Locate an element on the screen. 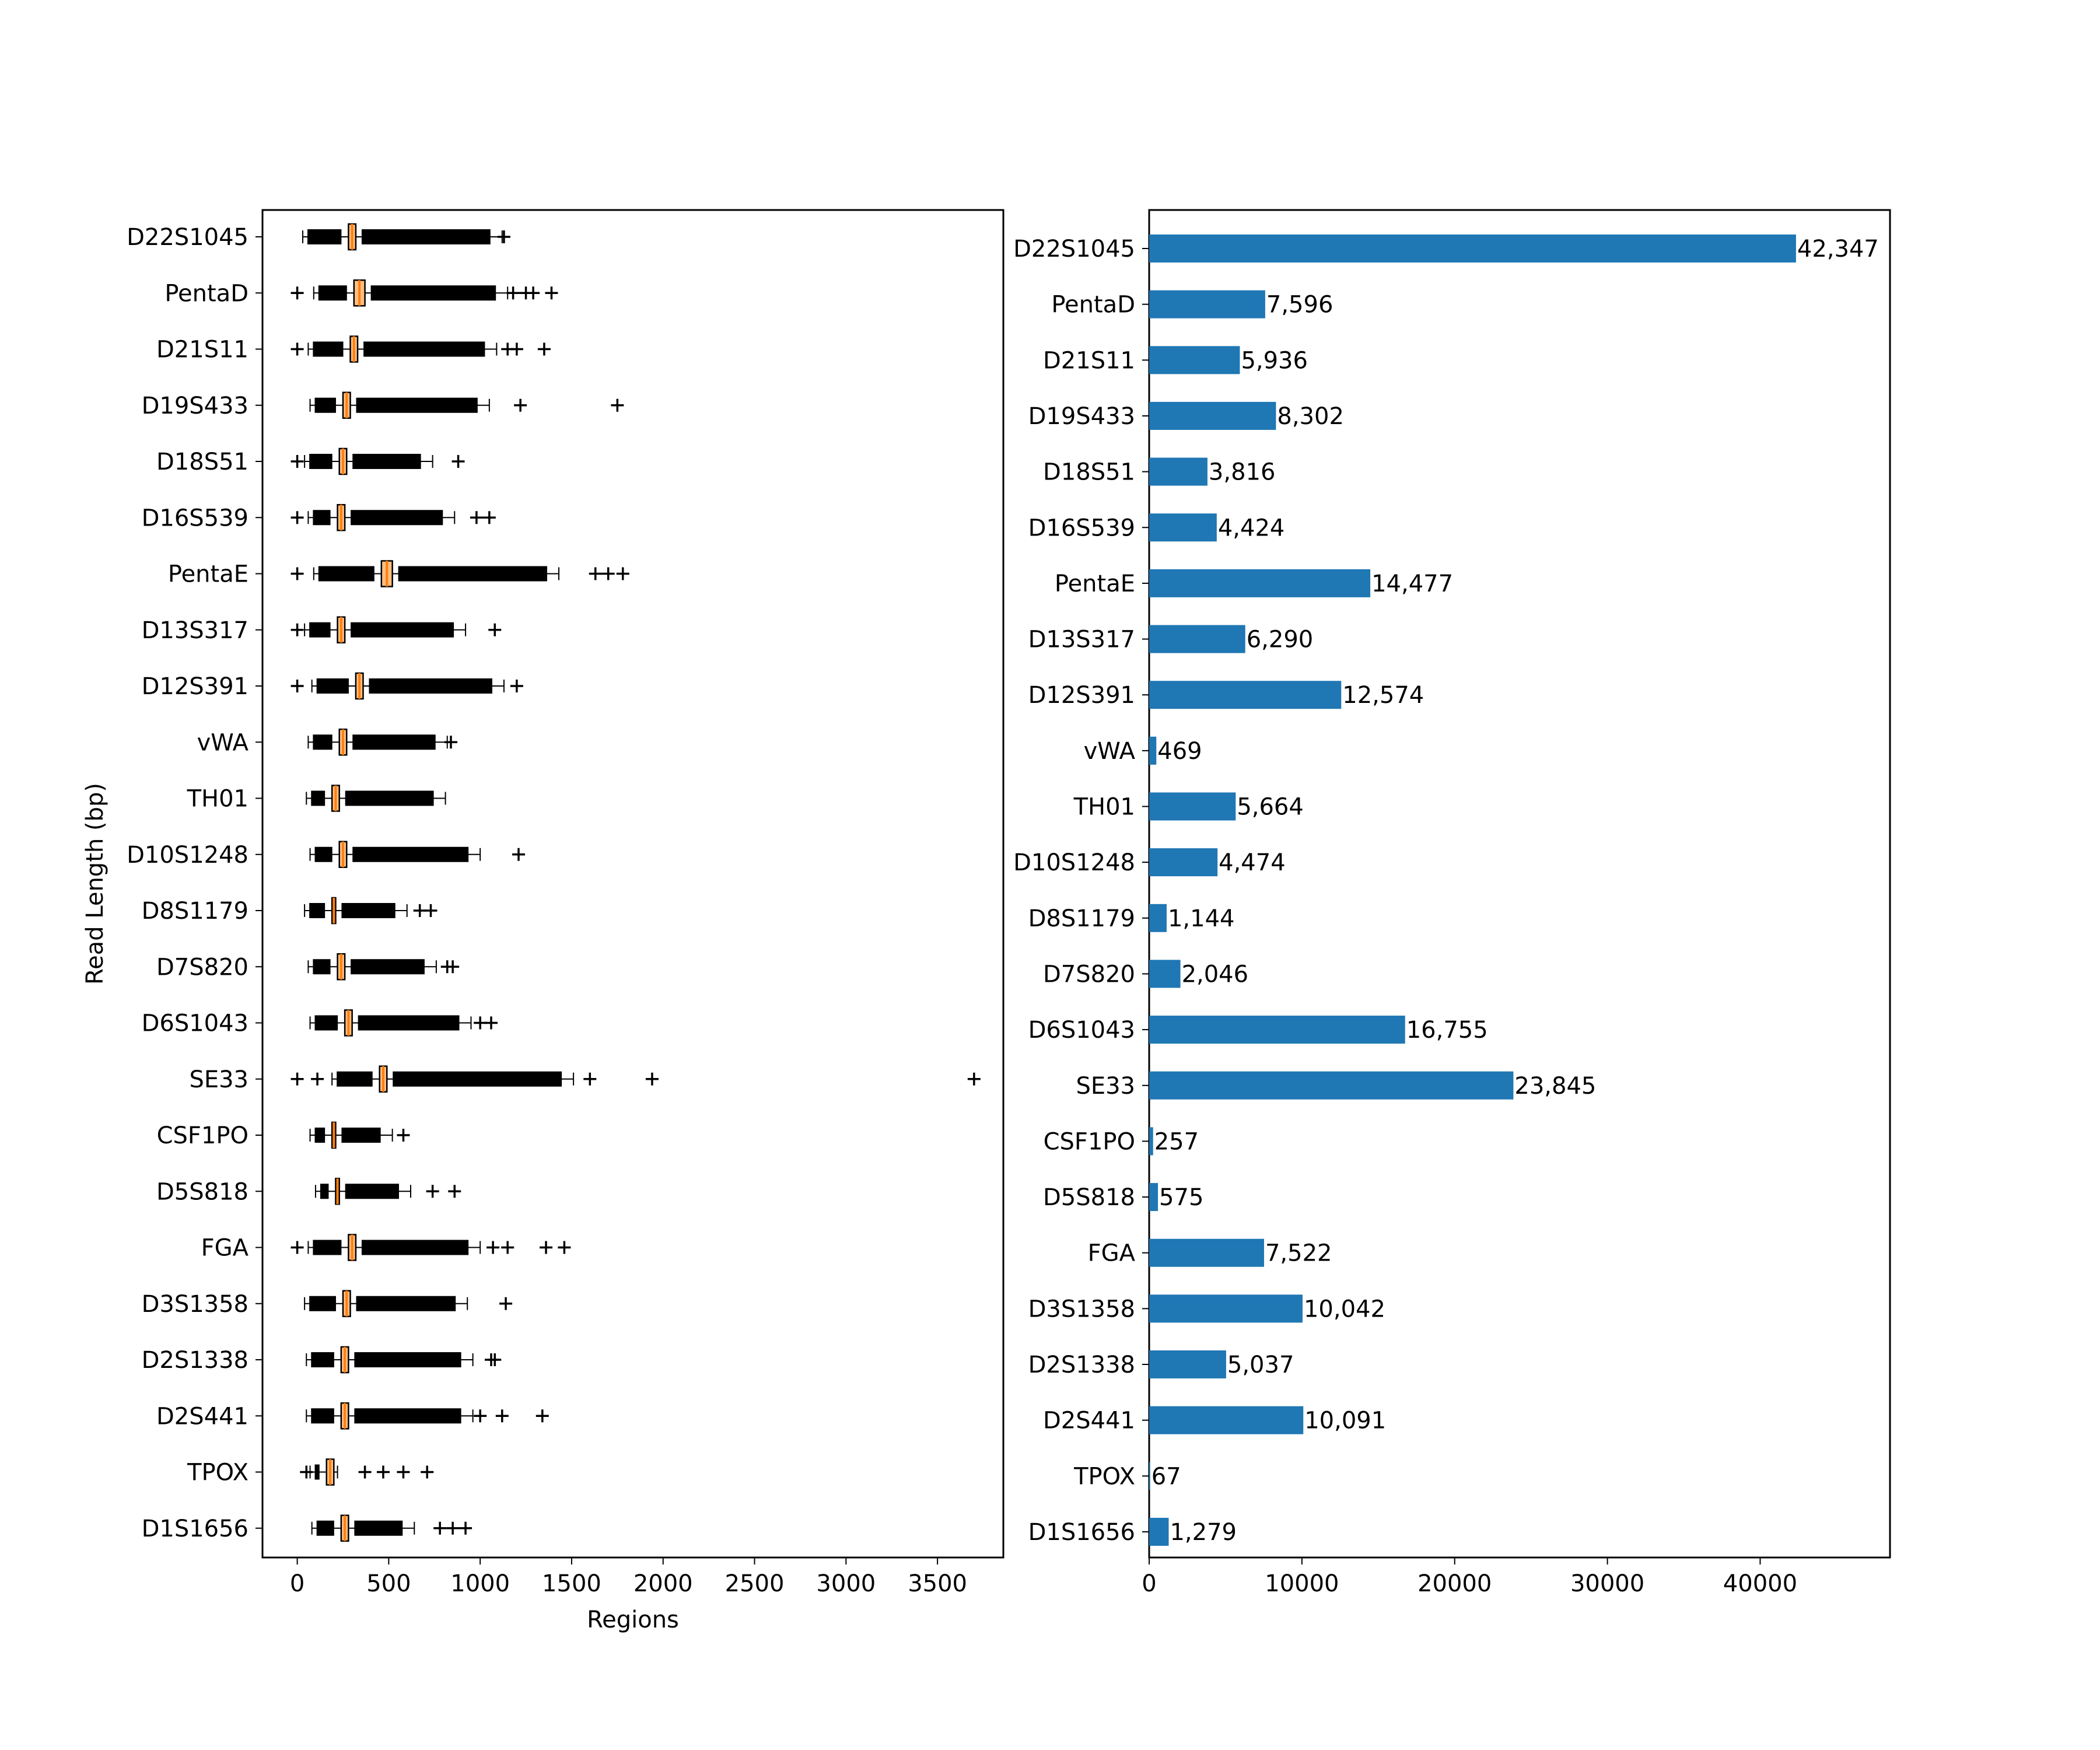  barchart-x-tick-label: 20000 is located at coordinates (1455, 1583).